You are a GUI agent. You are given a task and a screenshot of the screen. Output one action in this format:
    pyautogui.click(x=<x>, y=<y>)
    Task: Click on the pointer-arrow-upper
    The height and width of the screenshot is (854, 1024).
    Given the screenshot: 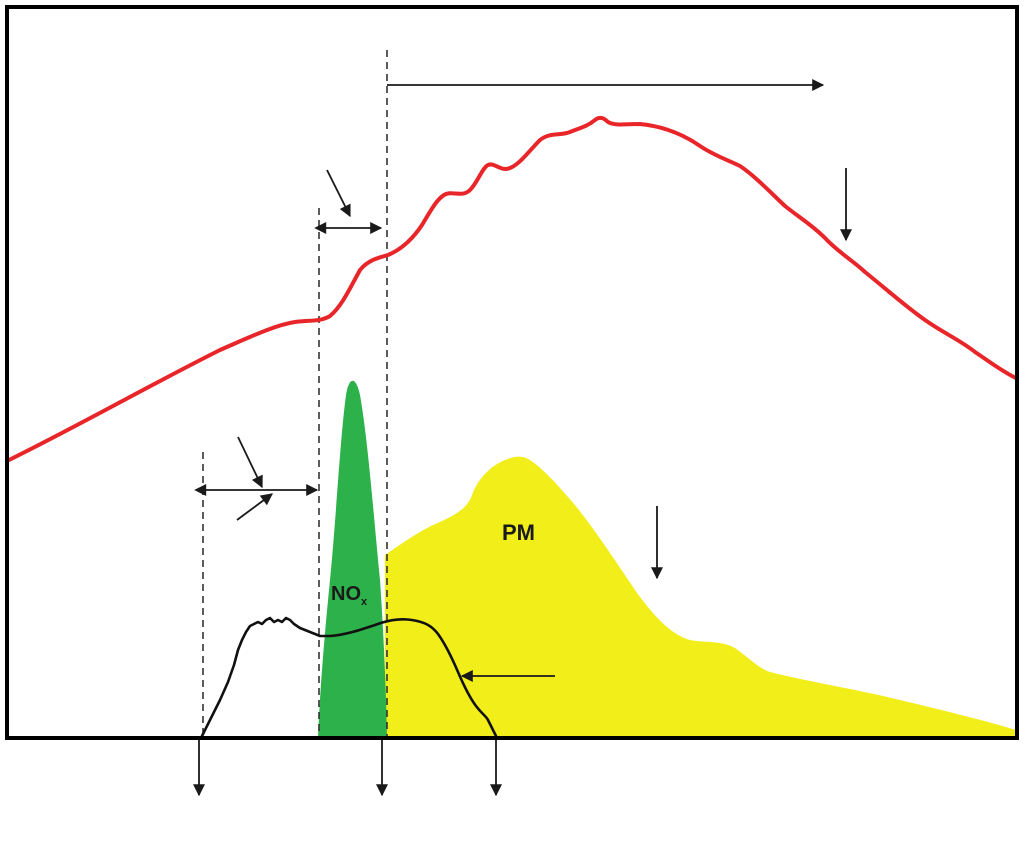 What is the action you would take?
    pyautogui.click(x=338, y=193)
    